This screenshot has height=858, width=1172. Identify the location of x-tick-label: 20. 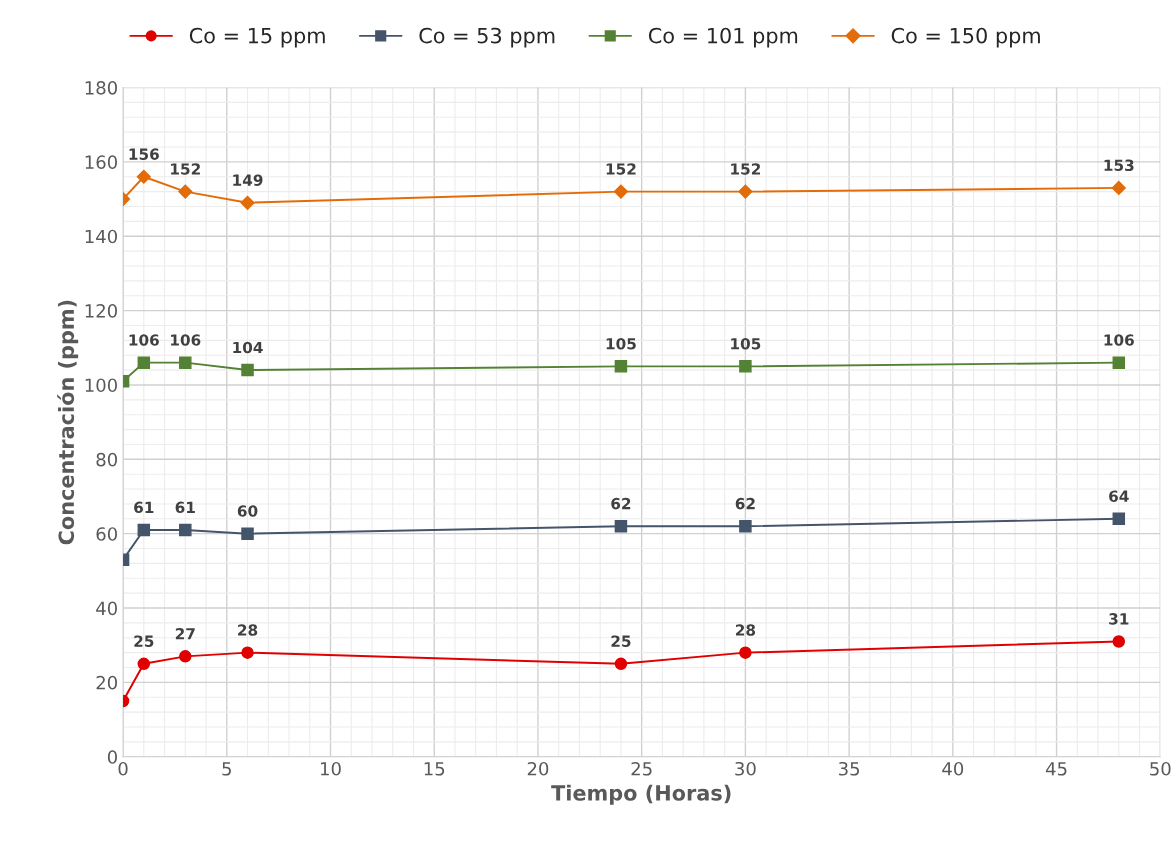
(538, 768).